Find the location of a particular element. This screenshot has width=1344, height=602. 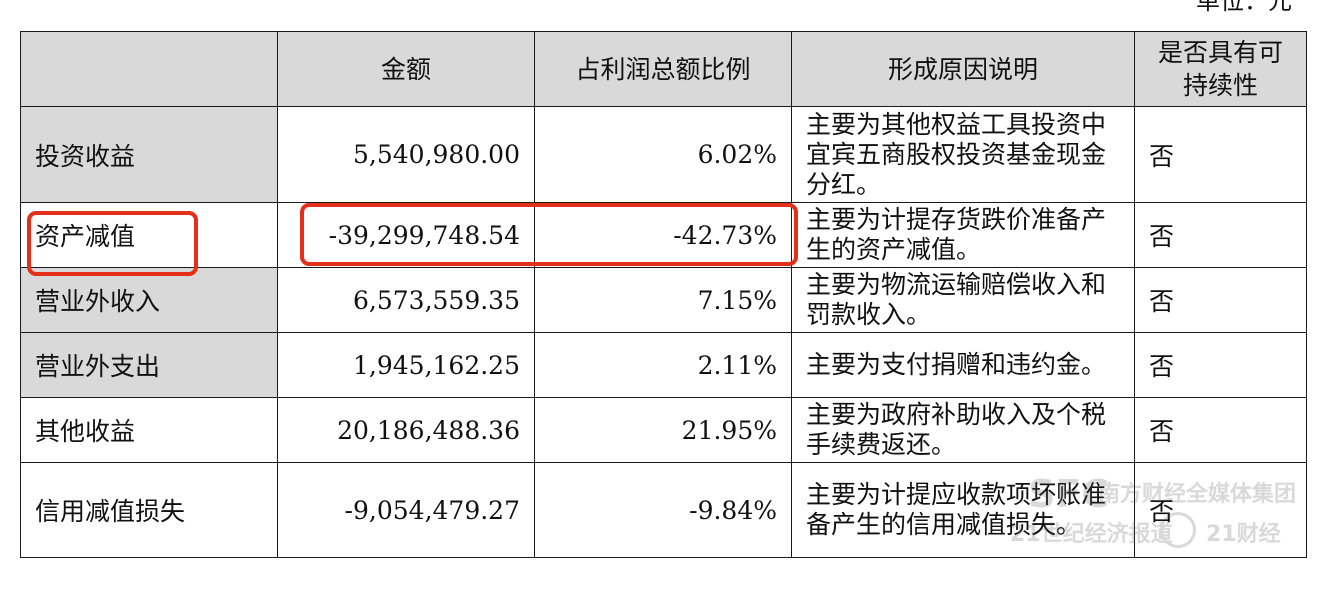

row-ratio: 6.02% is located at coordinates (663, 154).